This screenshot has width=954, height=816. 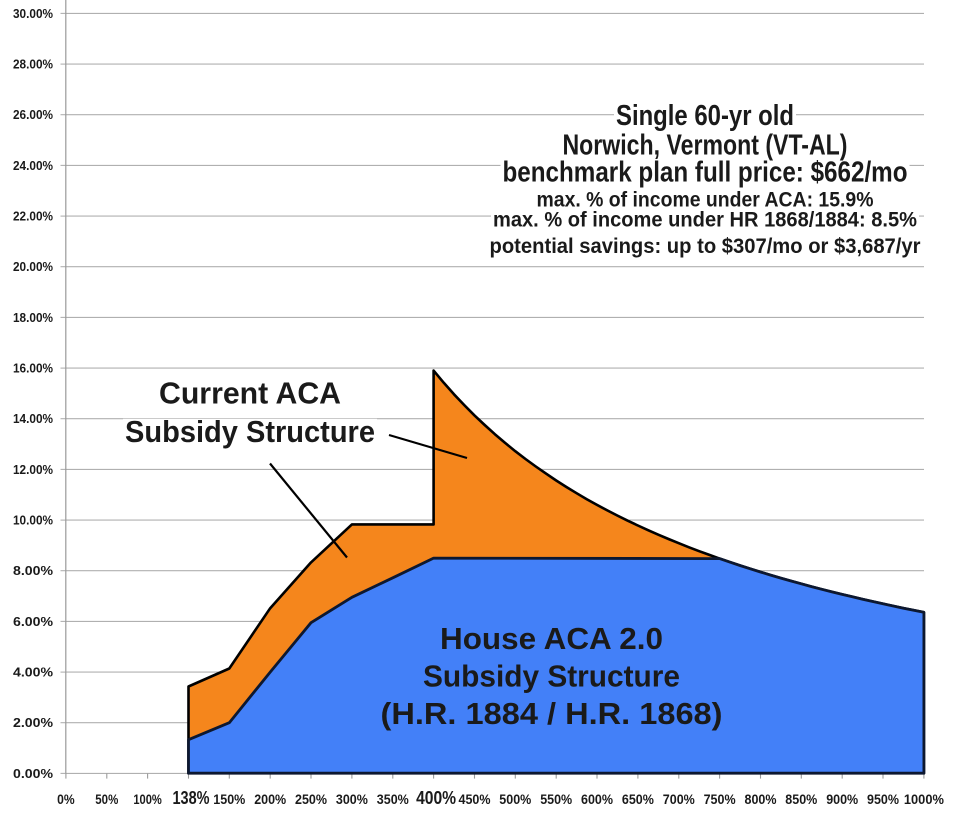 What do you see at coordinates (705, 172) in the screenshot?
I see `svg-text:benchmark plan full price: $66: benchmark plan full price: $662/mo` at bounding box center [705, 172].